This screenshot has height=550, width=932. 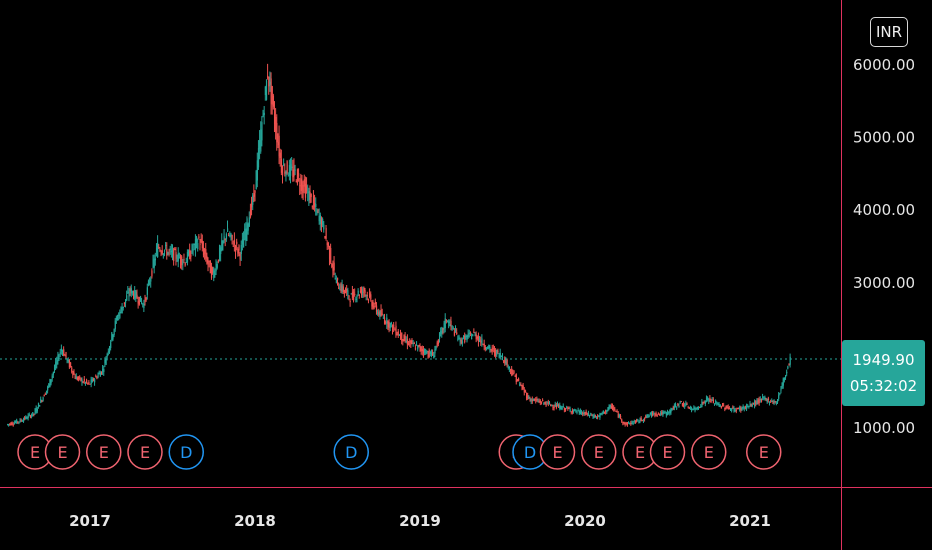 I want to click on time-tick-label: 2020, so click(x=585, y=521).